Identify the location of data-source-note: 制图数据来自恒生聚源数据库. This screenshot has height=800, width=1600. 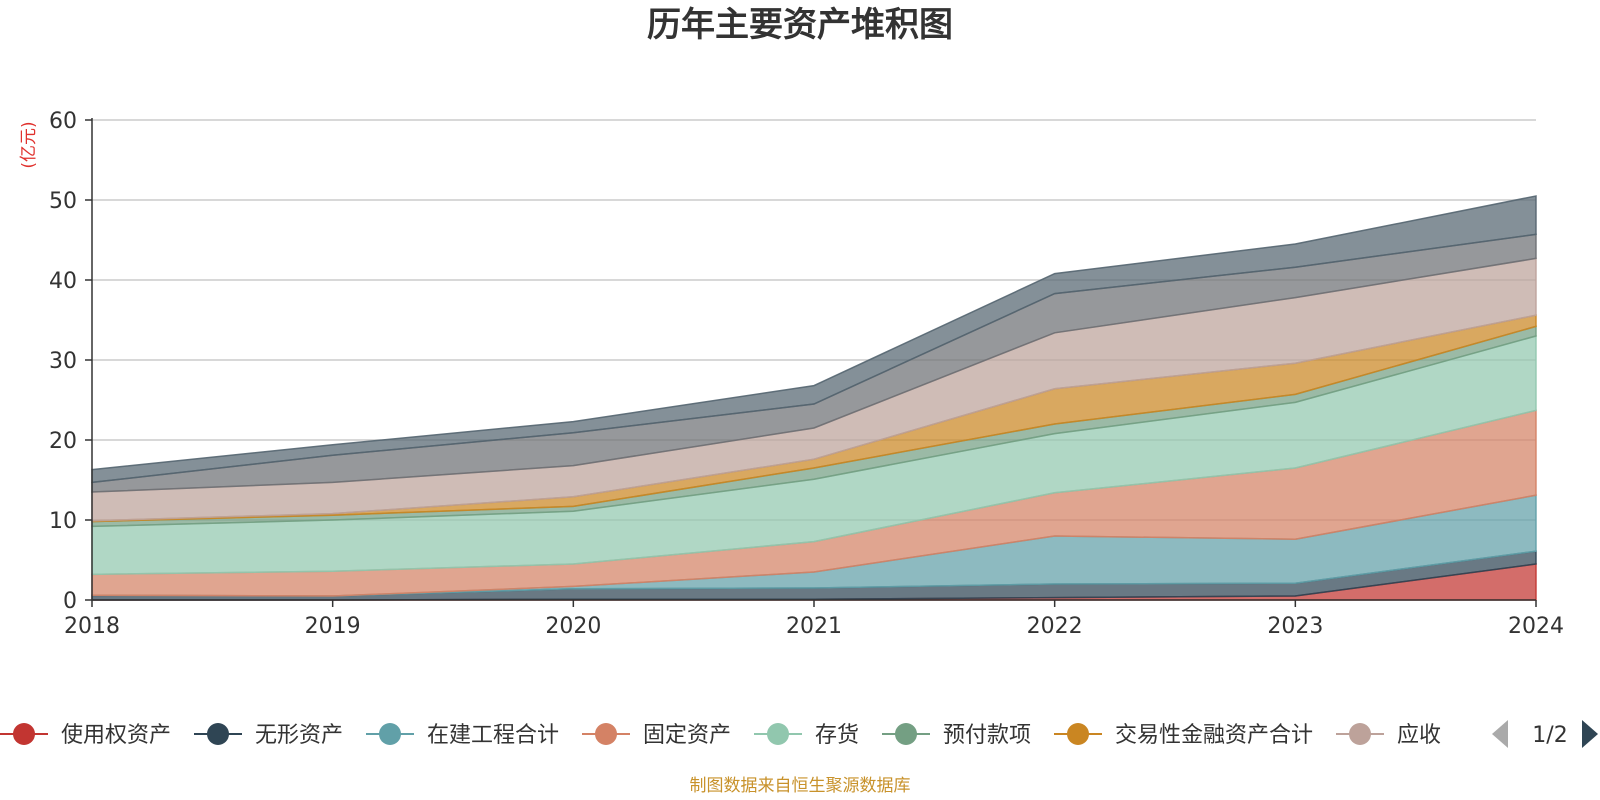
(800, 786).